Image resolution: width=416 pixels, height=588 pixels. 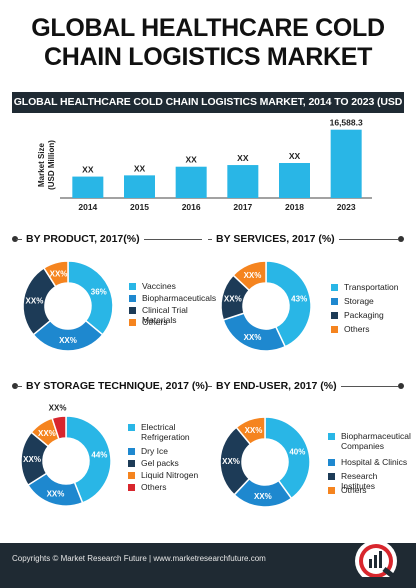 I want to click on x-tick-label: 2015, so click(x=139, y=207).